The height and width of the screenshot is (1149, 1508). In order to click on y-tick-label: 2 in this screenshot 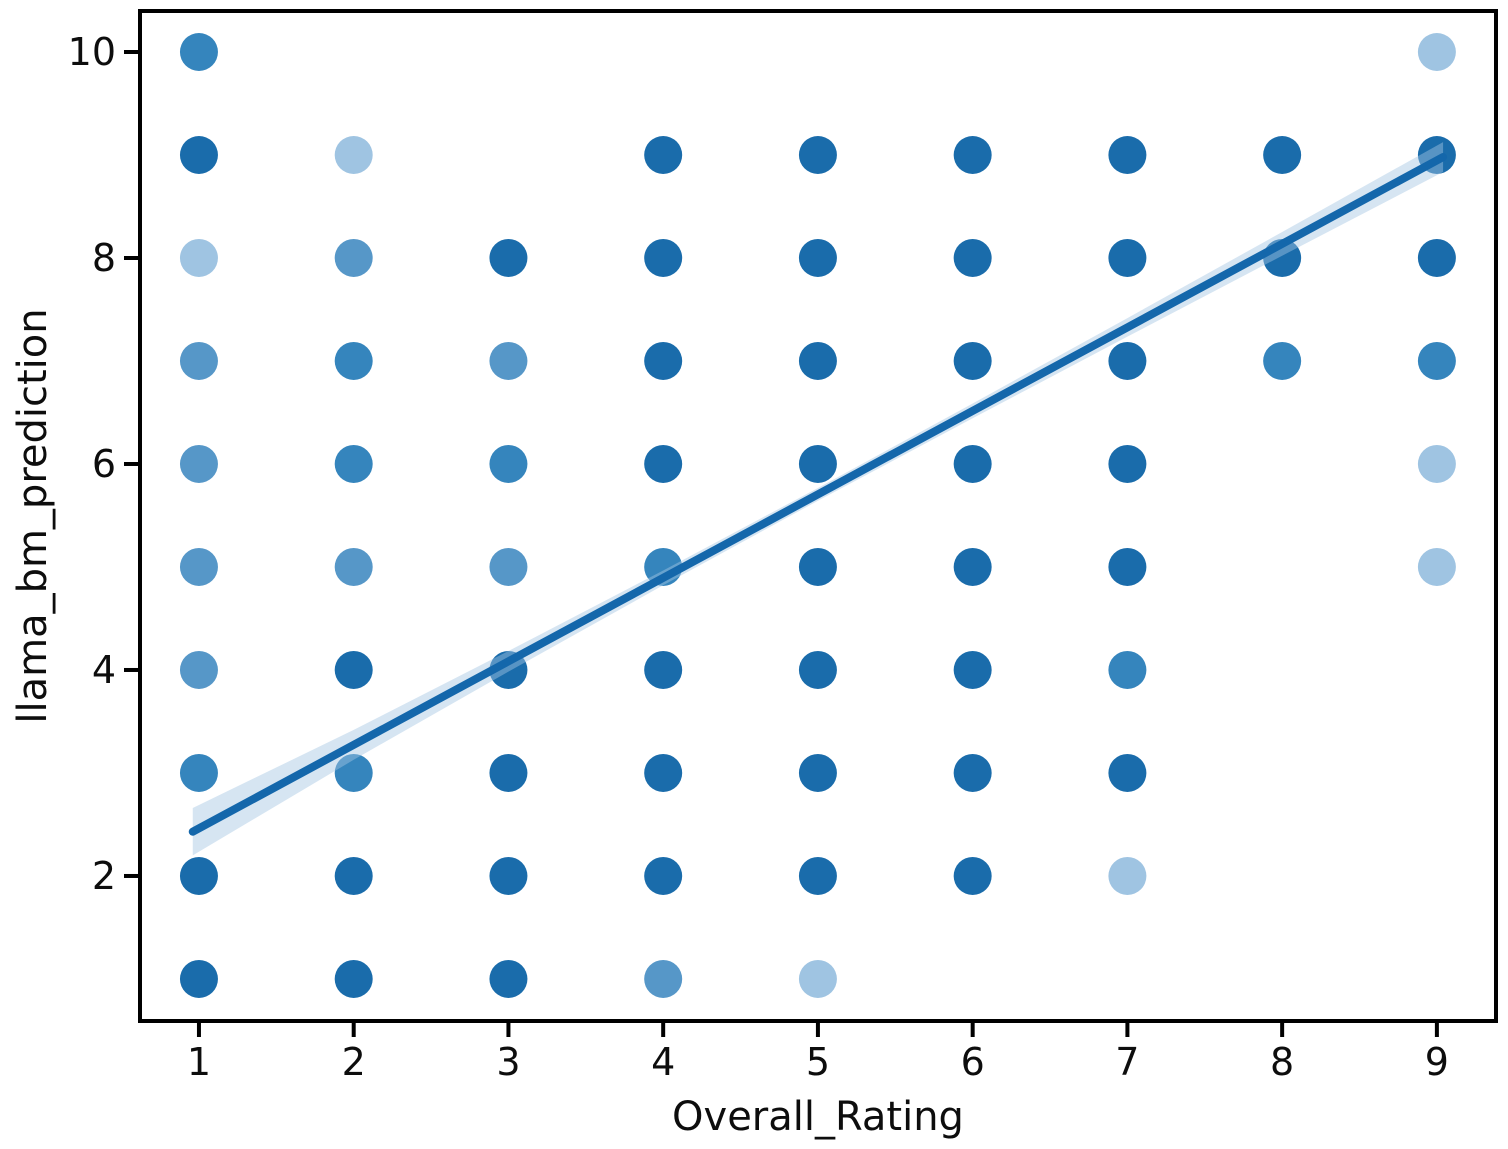, I will do `click(103, 875)`.